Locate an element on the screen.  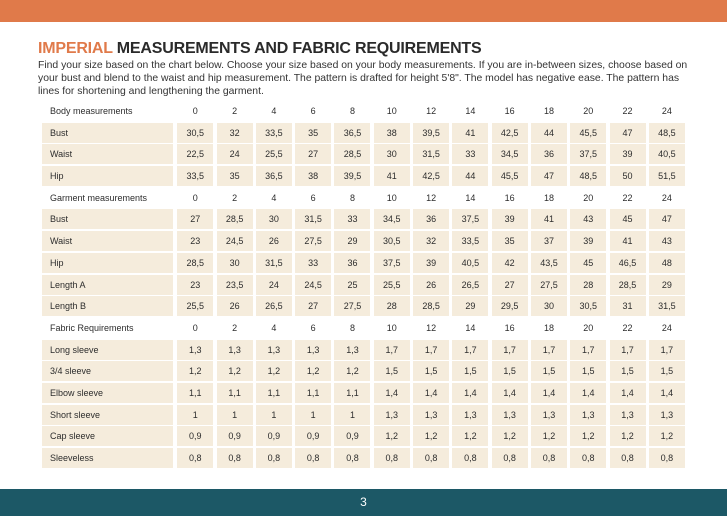
row-label: Bust is located at coordinates (107, 219).